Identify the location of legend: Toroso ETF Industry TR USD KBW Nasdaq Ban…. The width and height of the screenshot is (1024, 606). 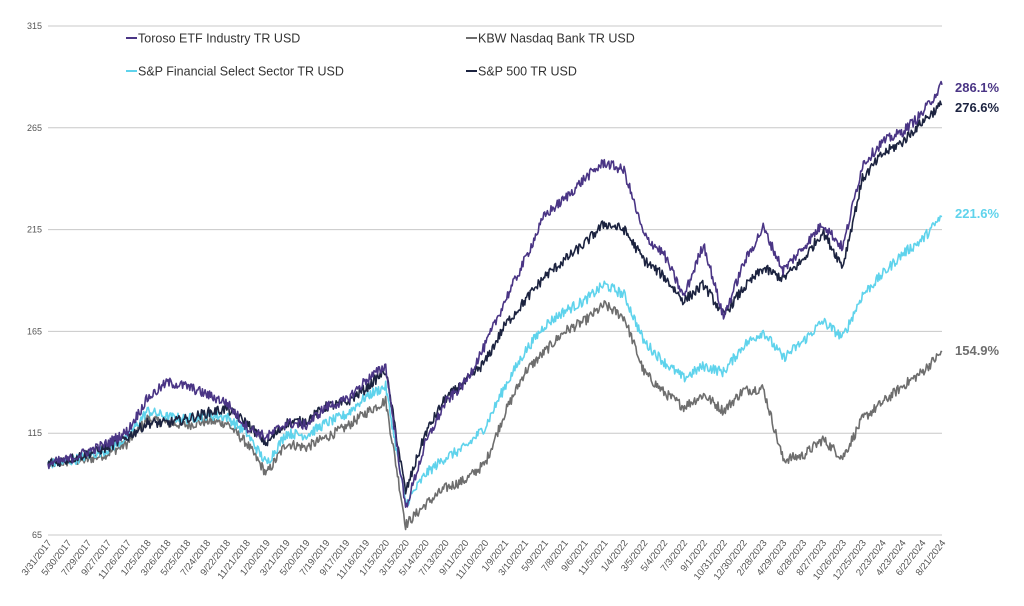
(380, 55).